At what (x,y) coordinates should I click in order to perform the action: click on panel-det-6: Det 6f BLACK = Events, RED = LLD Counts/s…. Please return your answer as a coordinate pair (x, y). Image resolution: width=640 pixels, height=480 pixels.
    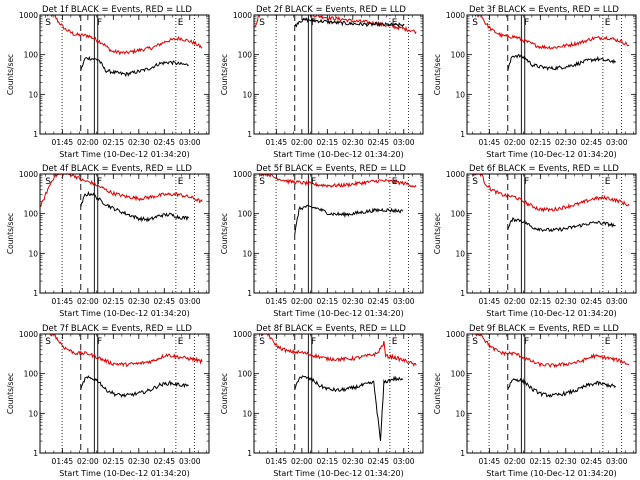
    Looking at the image, I should click on (535, 241).